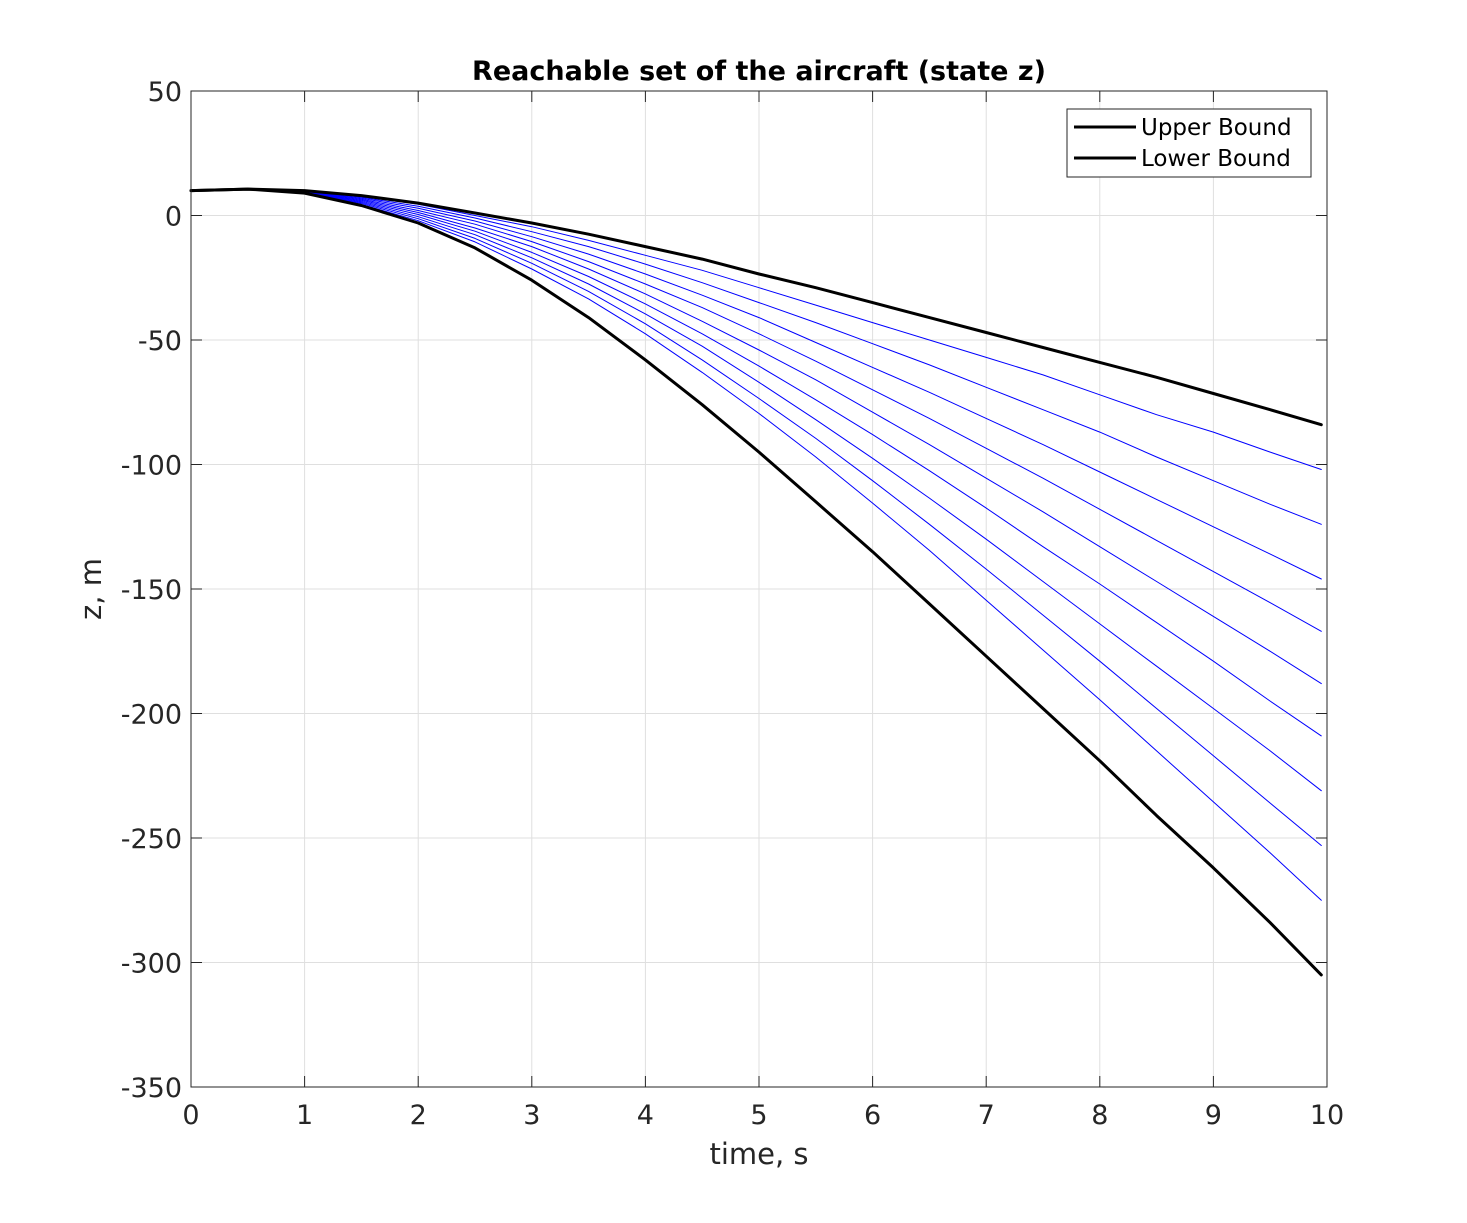 The height and width of the screenshot is (1223, 1467). I want to click on x-tick-label: 0, so click(190, 1115).